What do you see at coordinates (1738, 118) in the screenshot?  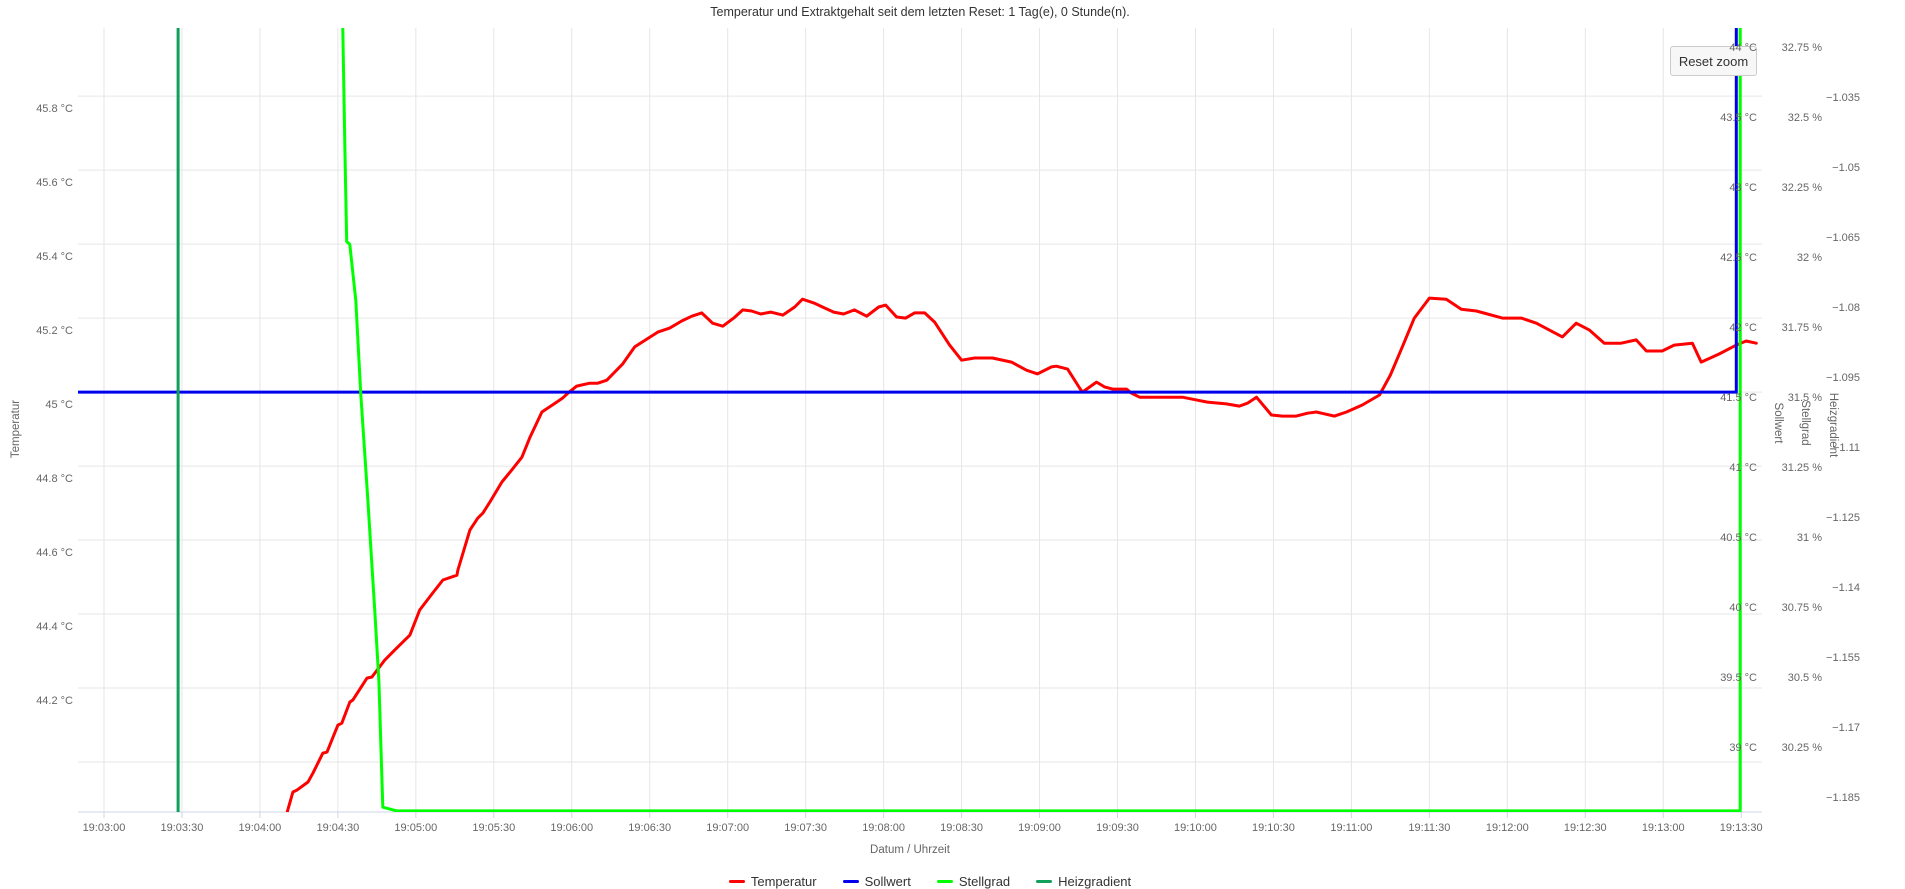 I see `y-tick-label-sollwert: 43.5 °C` at bounding box center [1738, 118].